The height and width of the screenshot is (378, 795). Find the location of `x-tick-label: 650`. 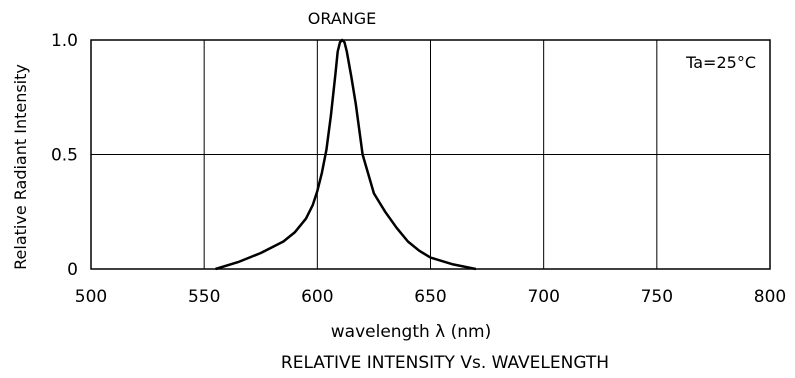

x-tick-label: 650 is located at coordinates (430, 297).